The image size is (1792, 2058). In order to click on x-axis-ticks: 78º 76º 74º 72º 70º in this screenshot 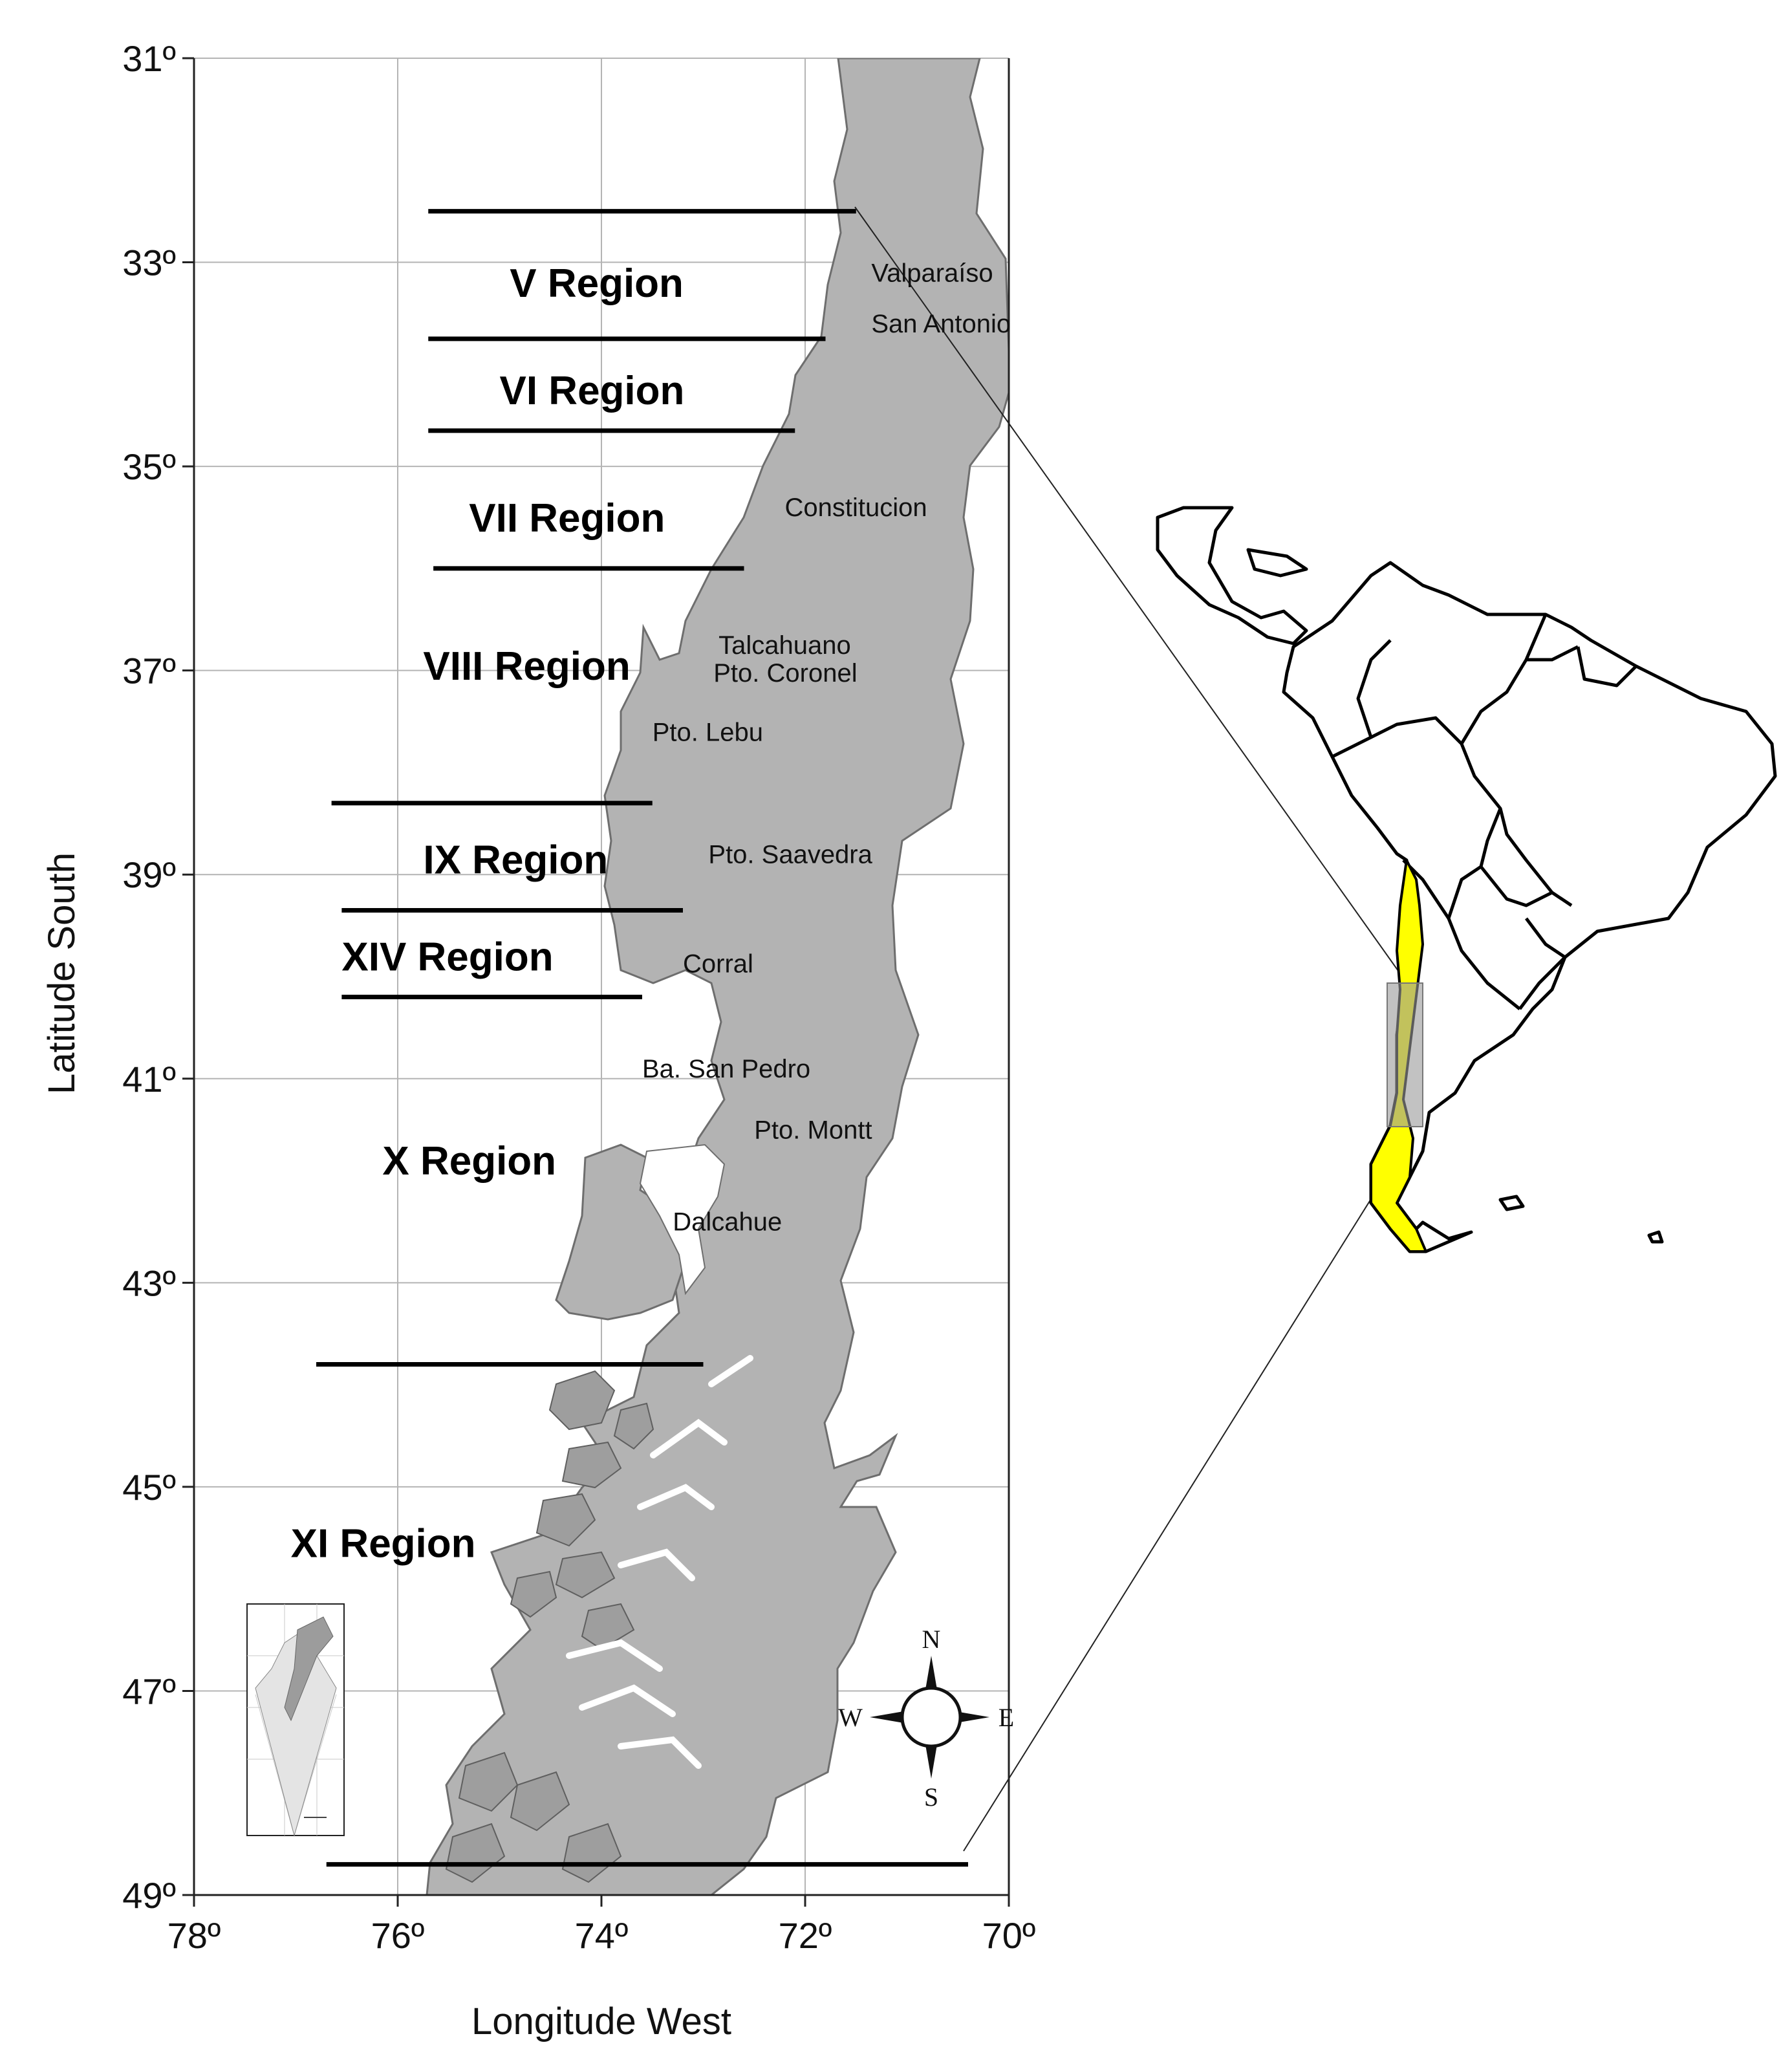, I will do `click(601, 1925)`.